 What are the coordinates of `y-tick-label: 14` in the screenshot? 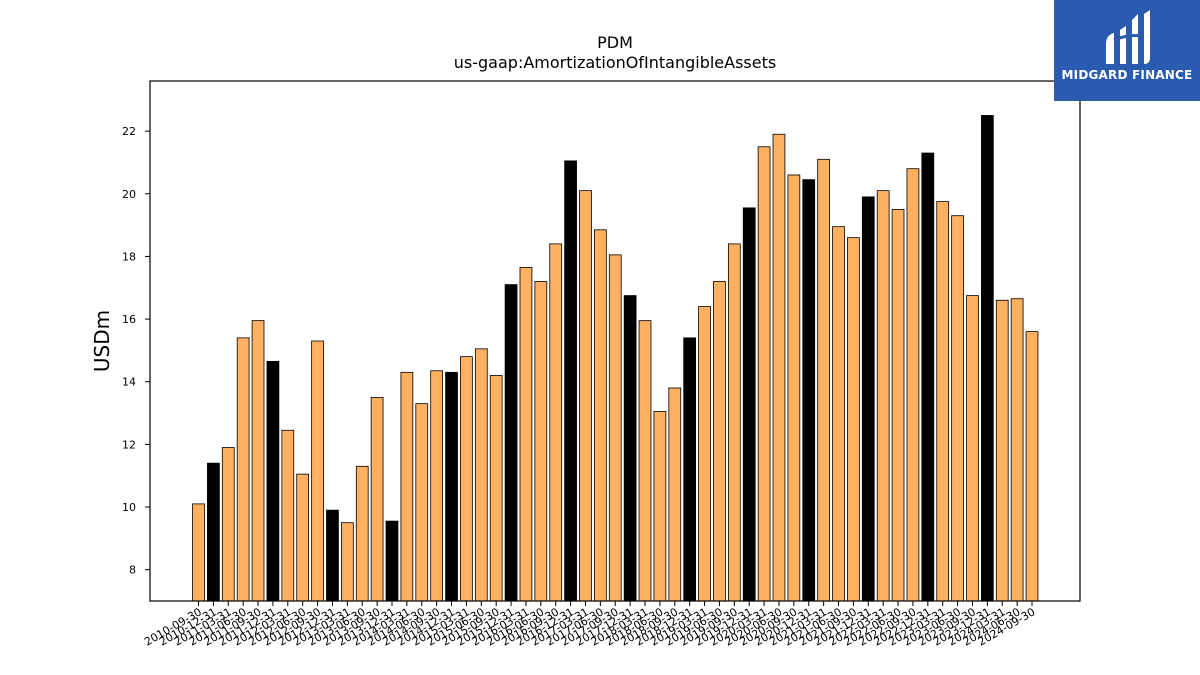 It's located at (129, 382).